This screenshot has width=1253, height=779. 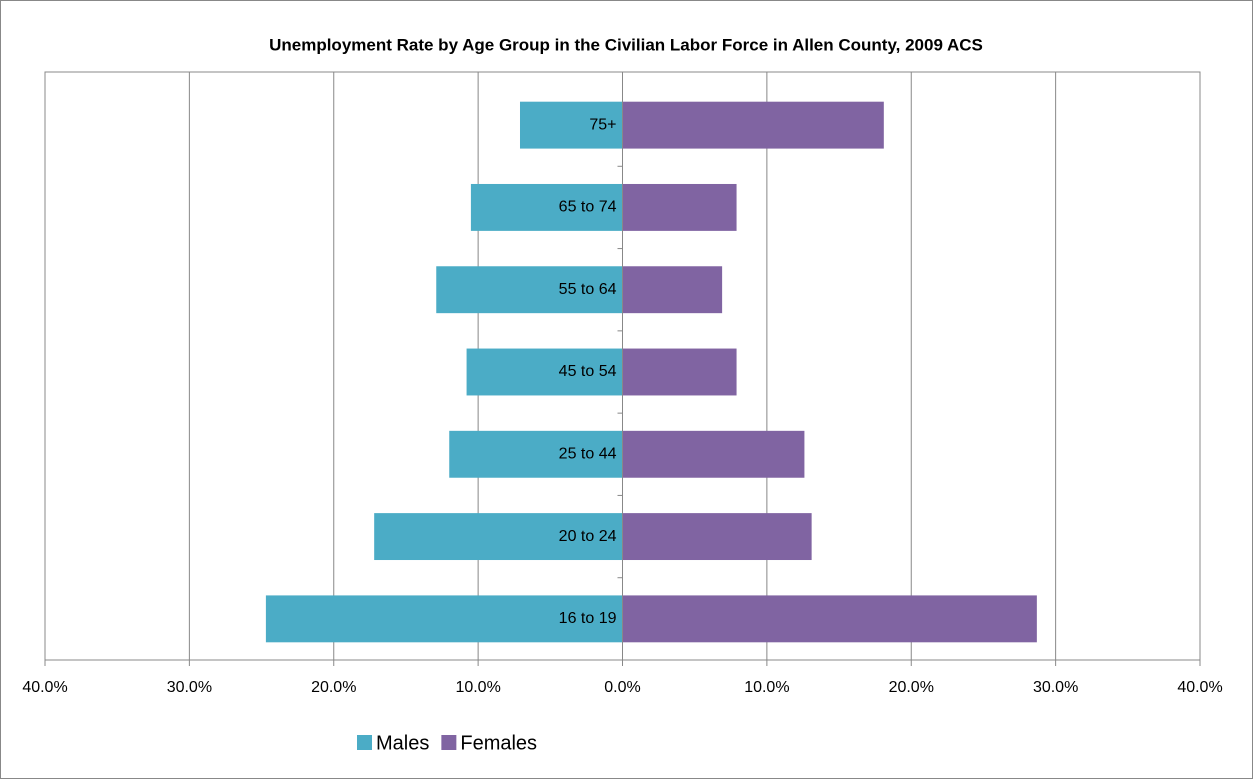 I want to click on category-label: 45 to 54, so click(x=588, y=371).